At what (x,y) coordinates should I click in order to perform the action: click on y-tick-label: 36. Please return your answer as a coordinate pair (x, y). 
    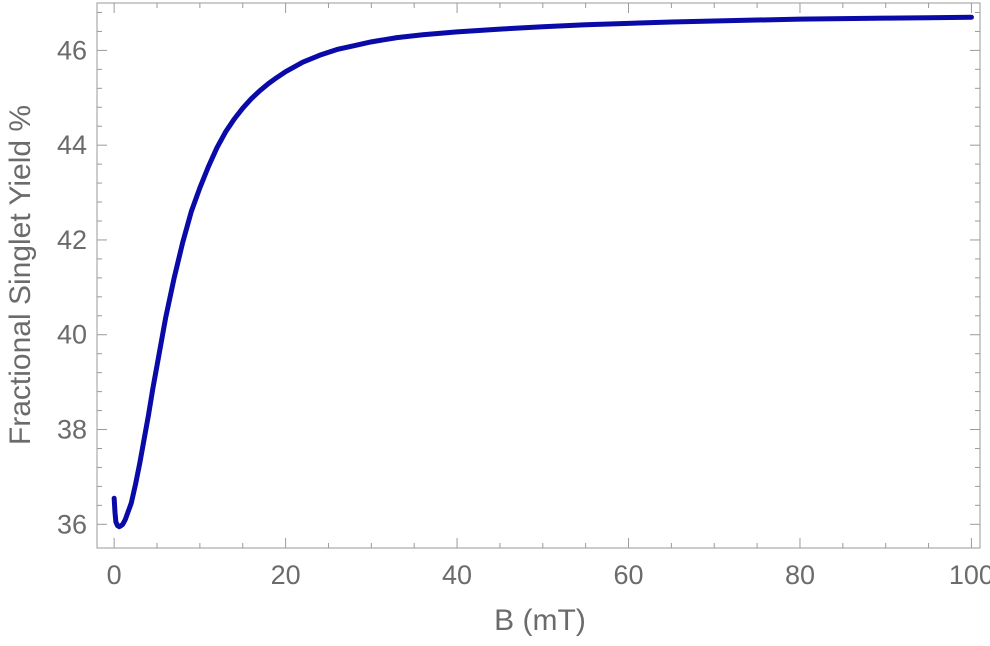
    Looking at the image, I should click on (72, 524).